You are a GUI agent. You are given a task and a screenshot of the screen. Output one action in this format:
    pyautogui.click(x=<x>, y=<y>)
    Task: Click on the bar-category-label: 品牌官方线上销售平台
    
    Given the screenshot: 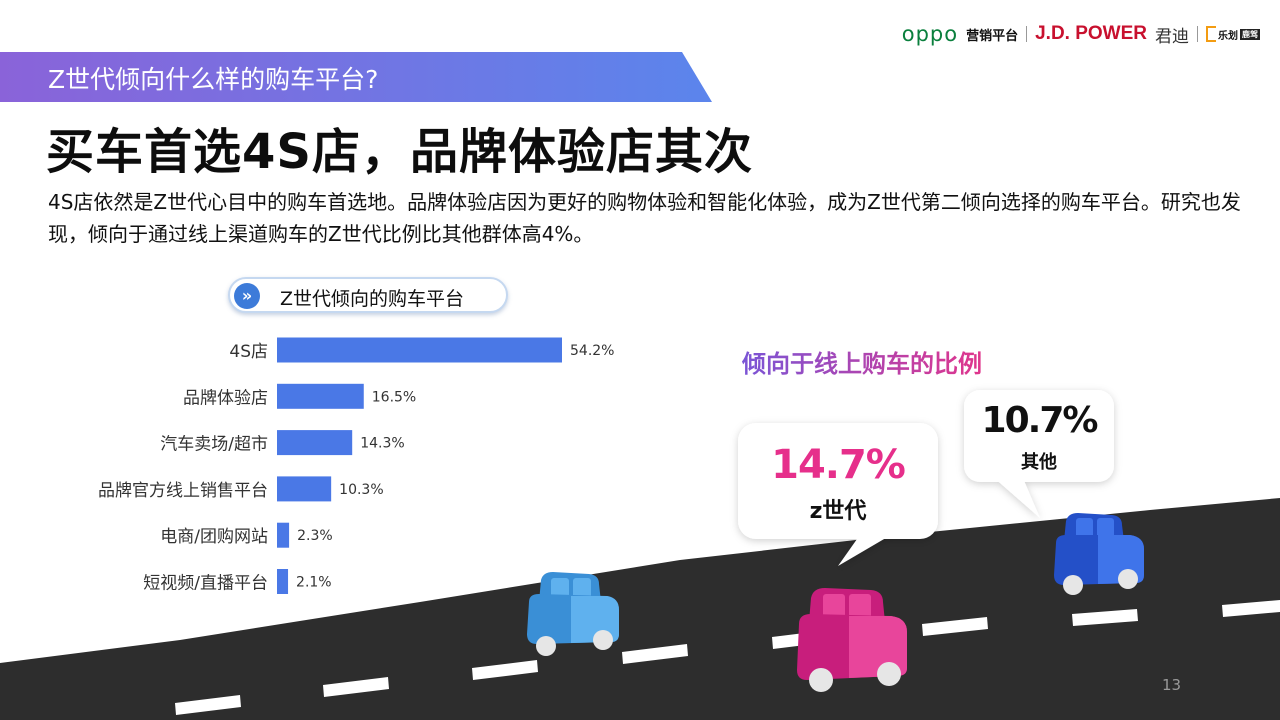 What is the action you would take?
    pyautogui.click(x=183, y=491)
    